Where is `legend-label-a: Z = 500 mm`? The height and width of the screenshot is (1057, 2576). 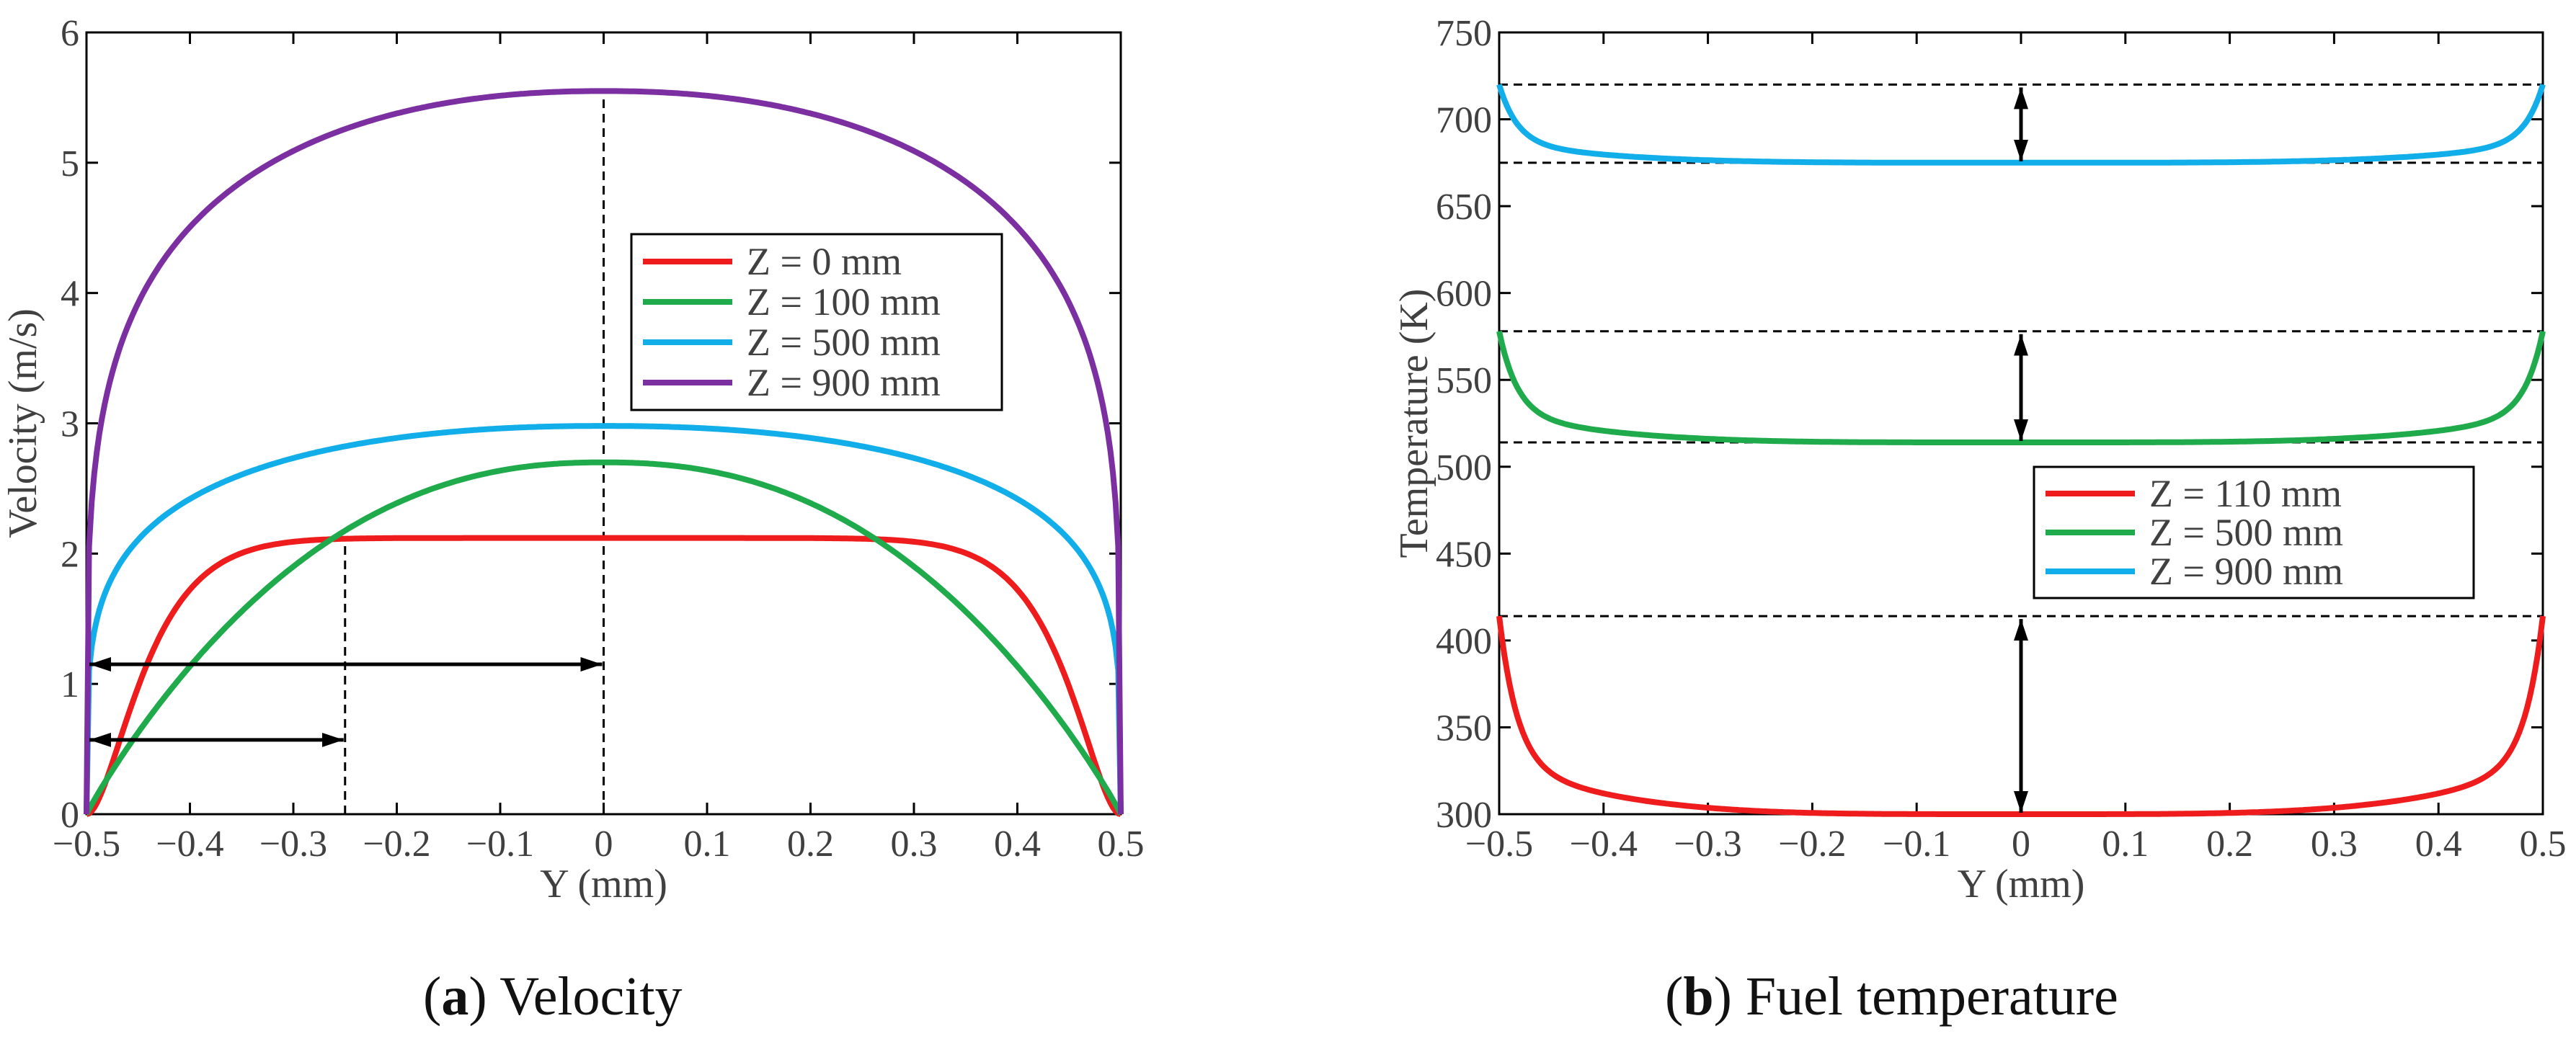
legend-label-a: Z = 500 mm is located at coordinates (844, 342).